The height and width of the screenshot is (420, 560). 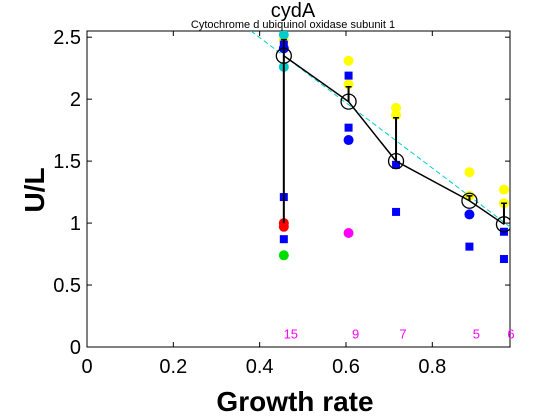 I want to click on y-tick-label: 1, so click(x=75, y=224).